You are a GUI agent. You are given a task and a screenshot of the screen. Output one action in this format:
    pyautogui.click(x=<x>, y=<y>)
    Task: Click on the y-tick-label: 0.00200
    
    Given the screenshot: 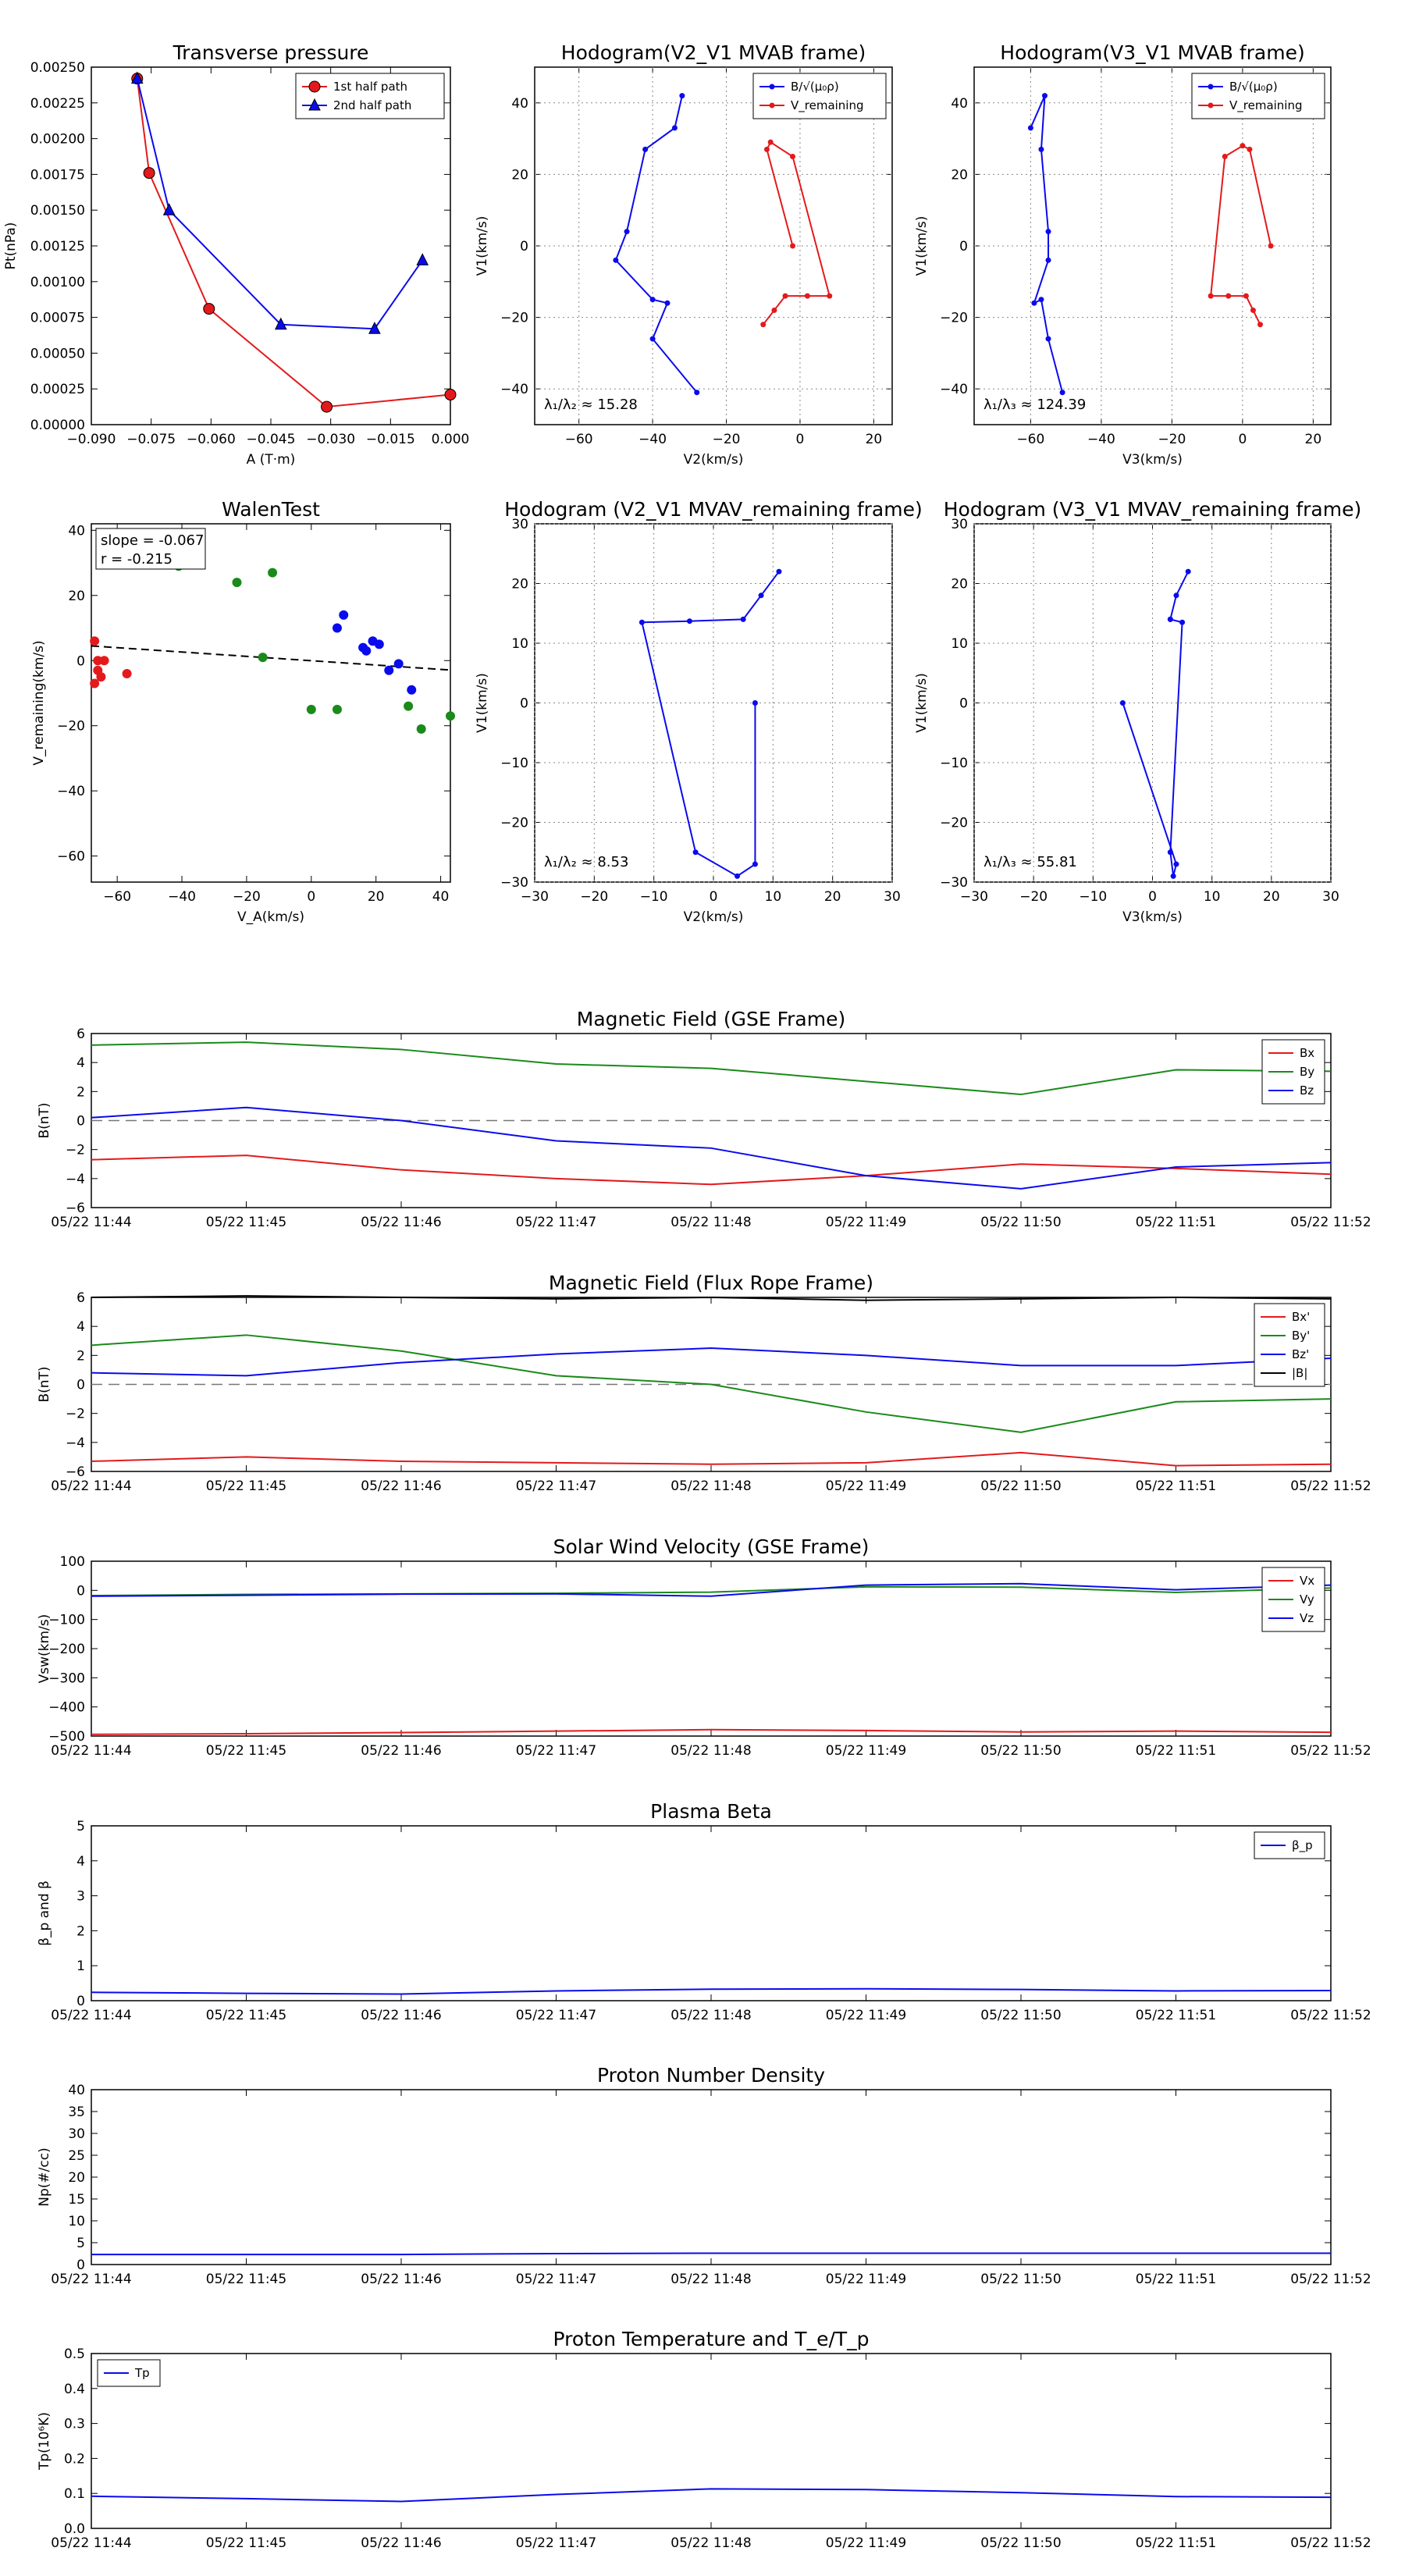 What is the action you would take?
    pyautogui.click(x=57, y=140)
    